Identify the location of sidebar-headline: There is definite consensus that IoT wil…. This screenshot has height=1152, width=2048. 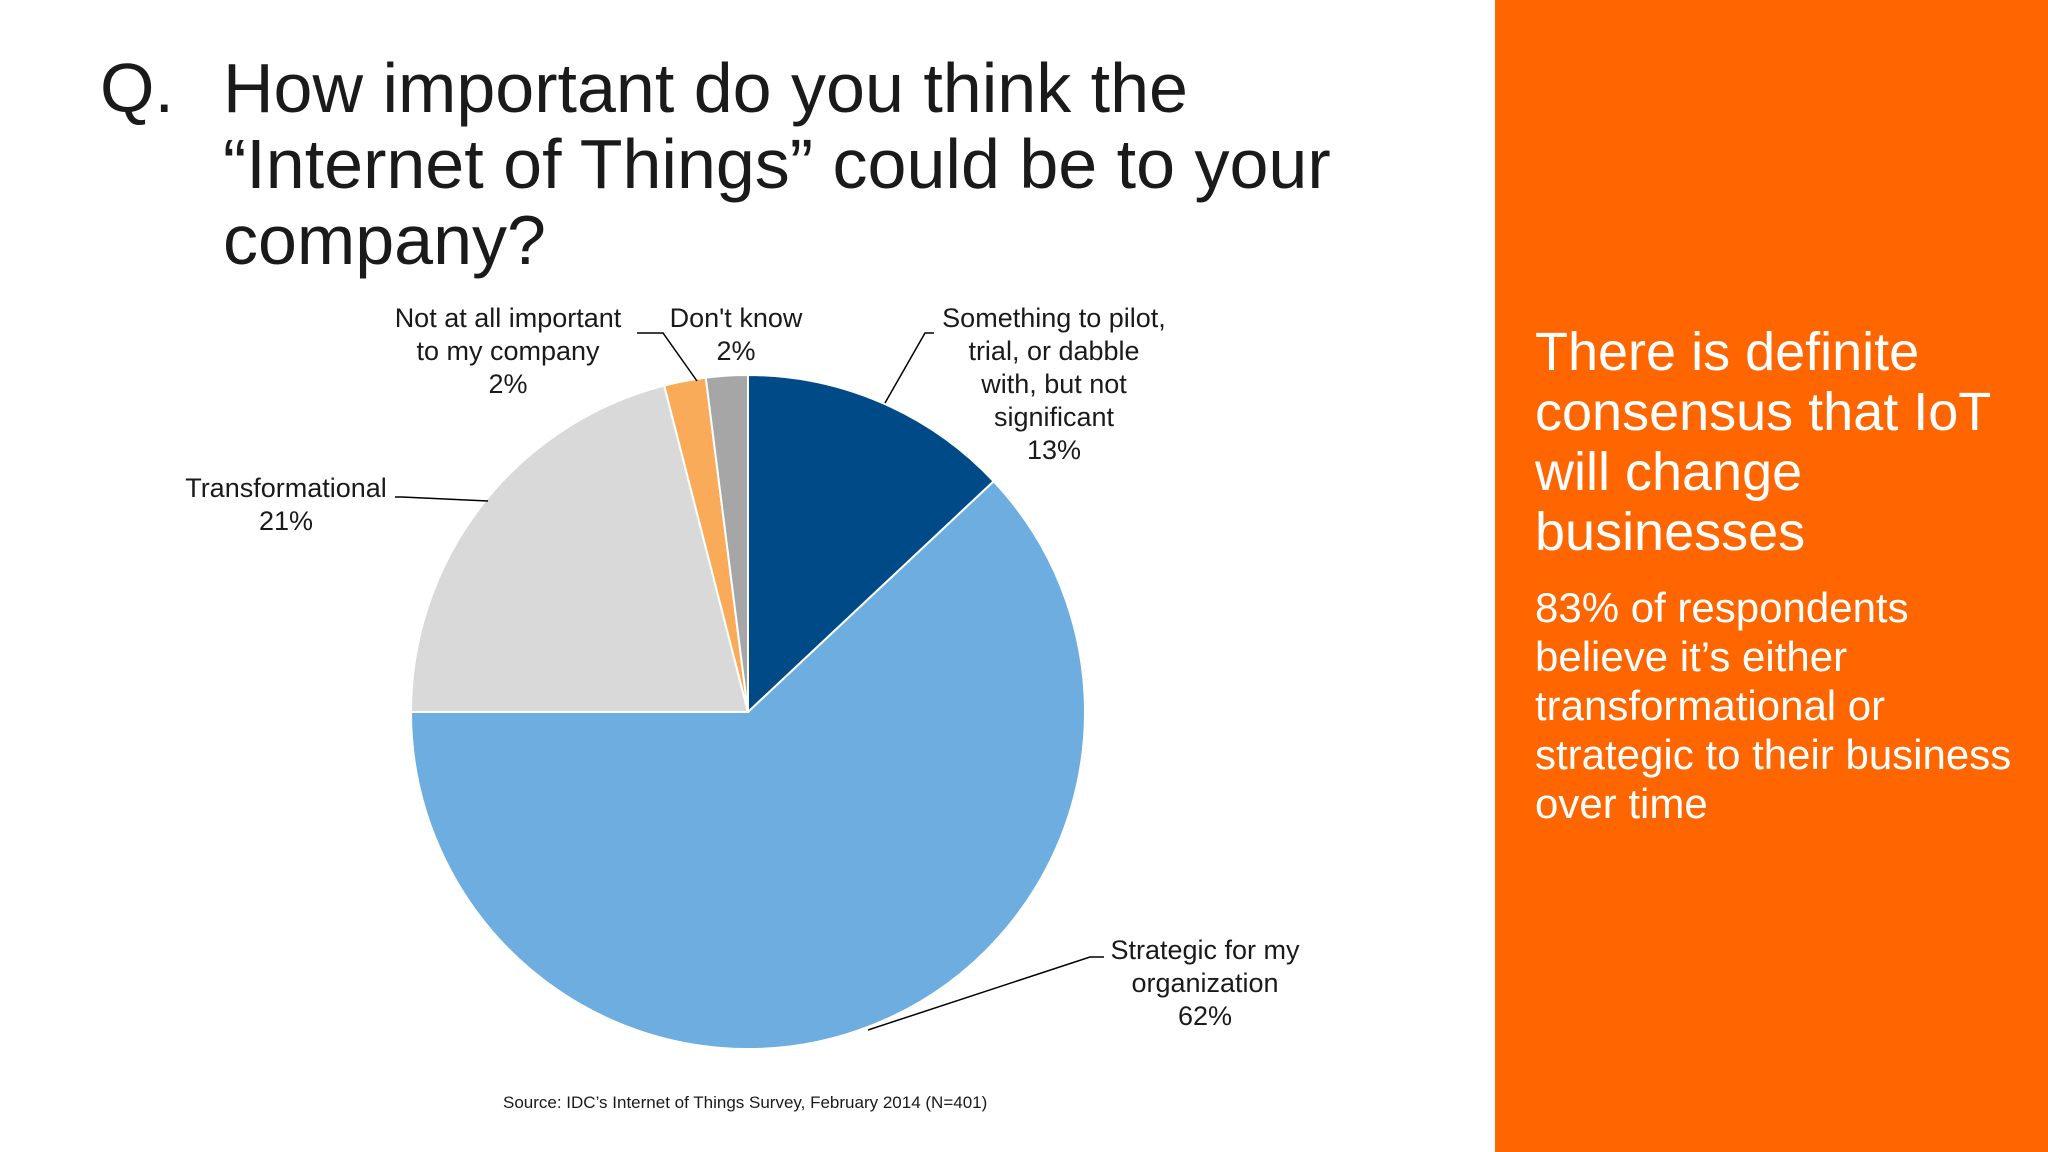
(1763, 442).